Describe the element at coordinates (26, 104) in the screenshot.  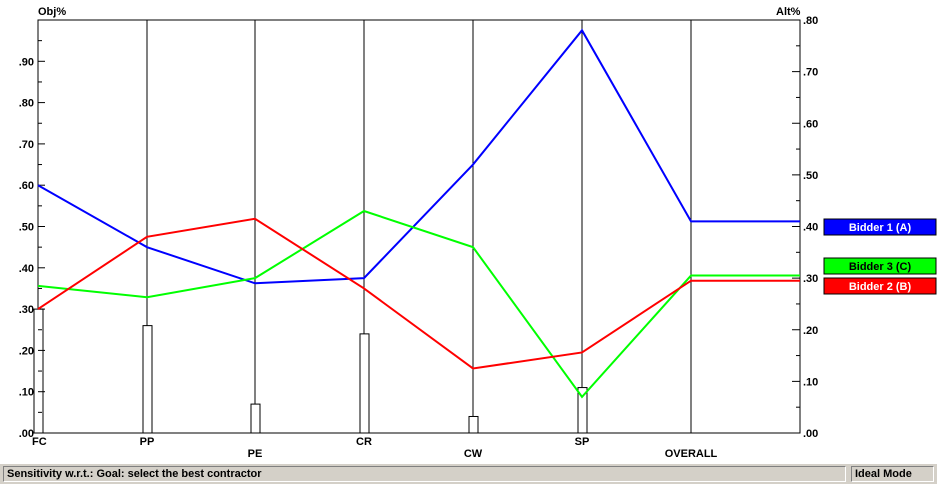
I see `left-axis-tick-label: .80` at that location.